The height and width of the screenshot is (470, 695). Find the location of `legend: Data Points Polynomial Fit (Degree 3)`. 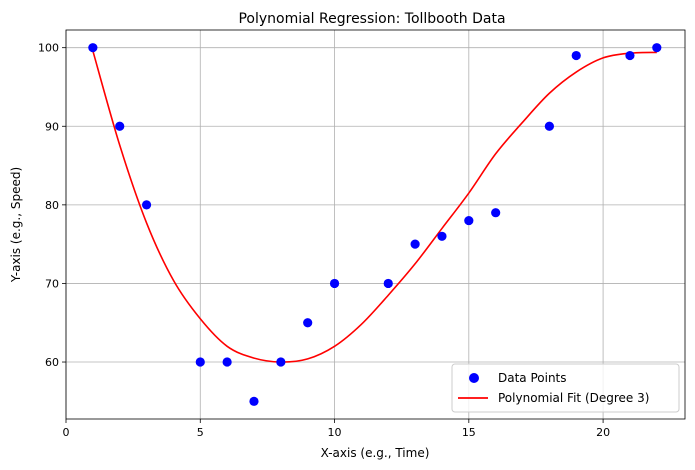

legend: Data Points Polynomial Fit (Degree 3) is located at coordinates (565, 388).